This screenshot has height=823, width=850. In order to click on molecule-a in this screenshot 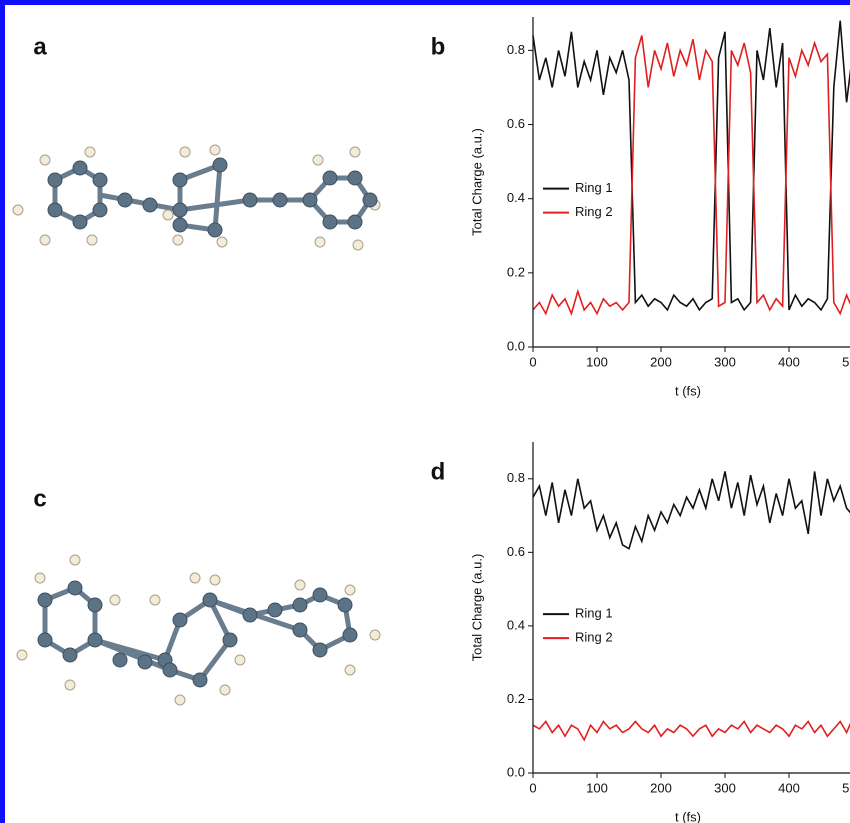, I will do `click(196, 197)`.